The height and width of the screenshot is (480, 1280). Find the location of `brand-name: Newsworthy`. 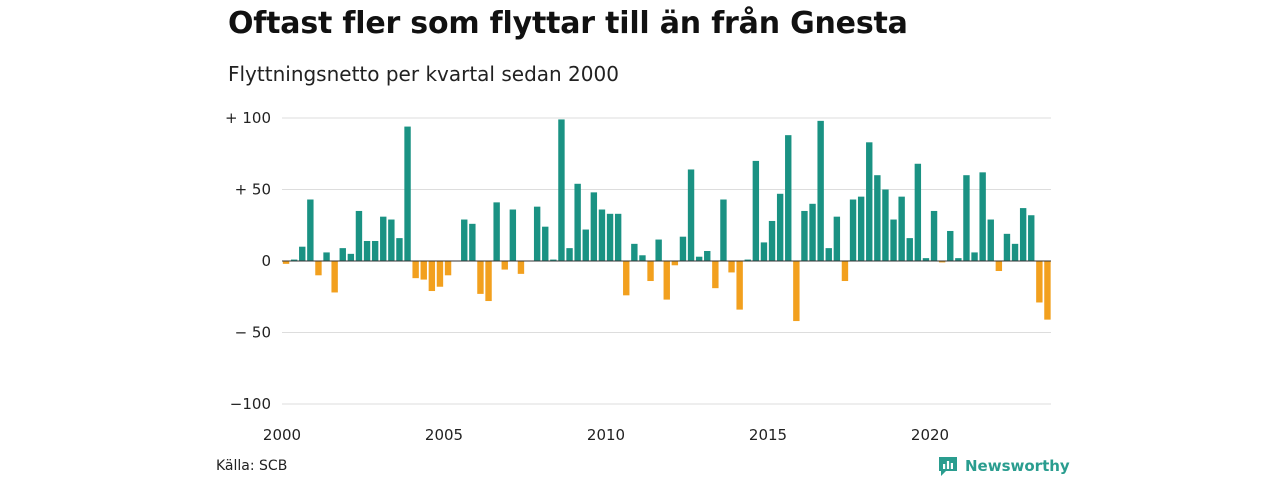

brand-name: Newsworthy is located at coordinates (1017, 466).